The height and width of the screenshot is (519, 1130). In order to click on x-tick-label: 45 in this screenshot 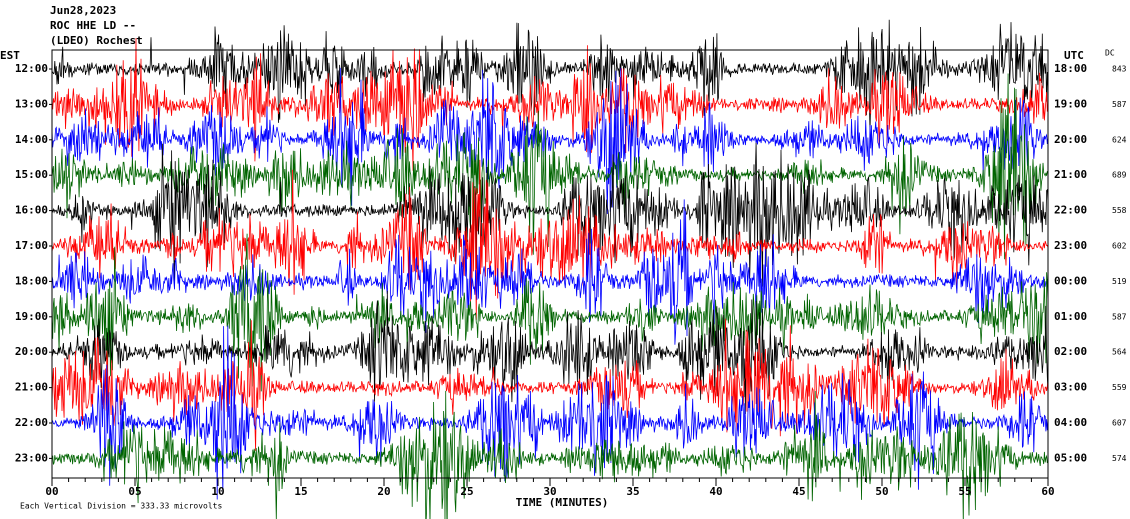, I will do `click(798, 491)`.